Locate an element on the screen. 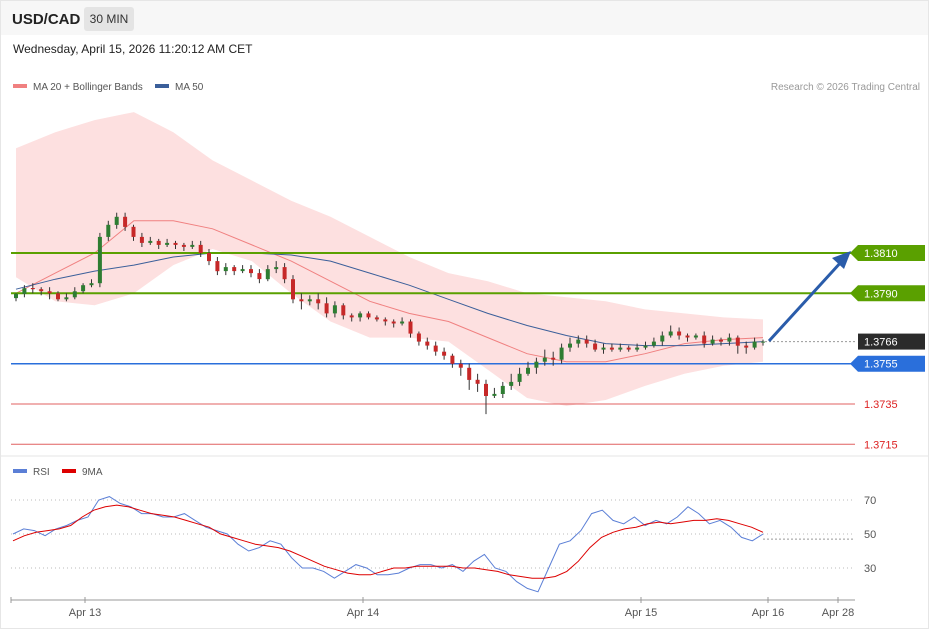 The height and width of the screenshot is (629, 929). rsi-pane: 70 50 30 is located at coordinates (443, 544).